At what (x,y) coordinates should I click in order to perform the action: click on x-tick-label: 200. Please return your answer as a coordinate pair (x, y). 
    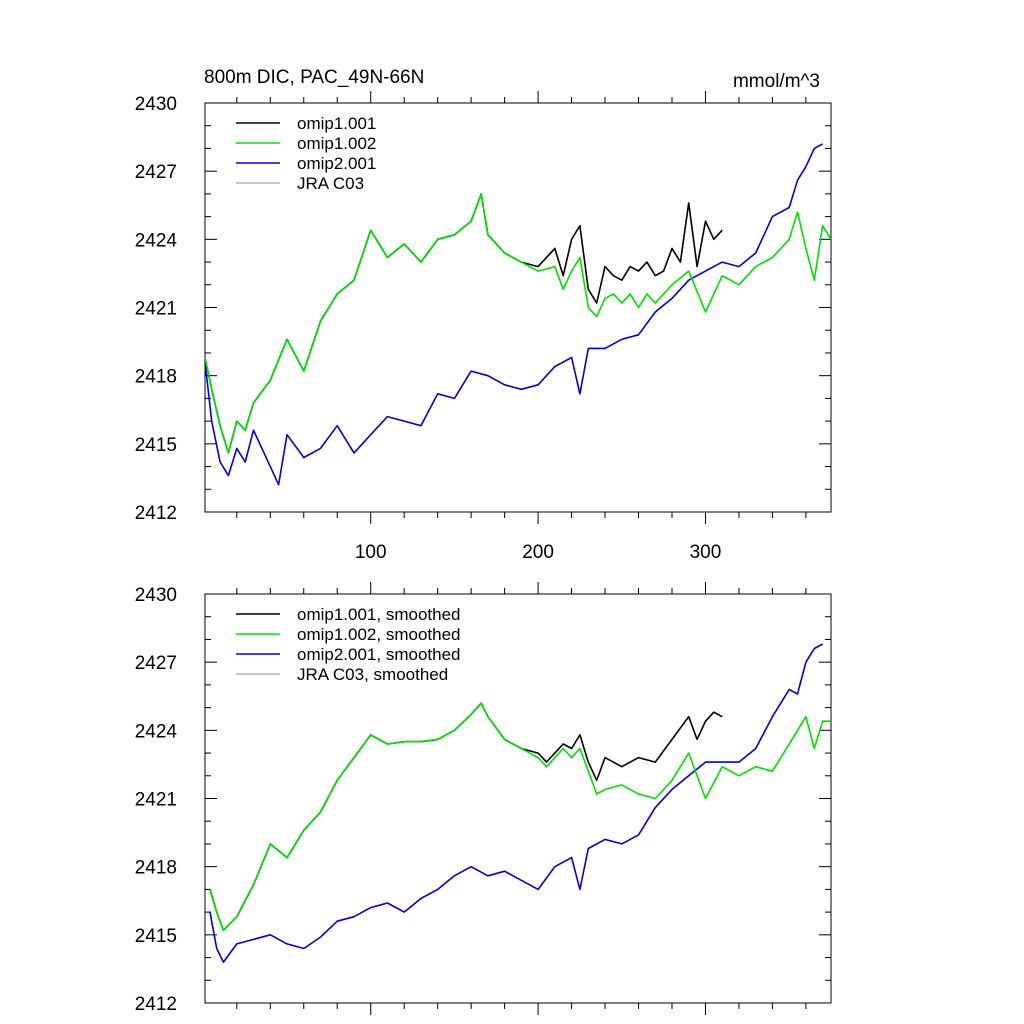
    Looking at the image, I should click on (538, 552).